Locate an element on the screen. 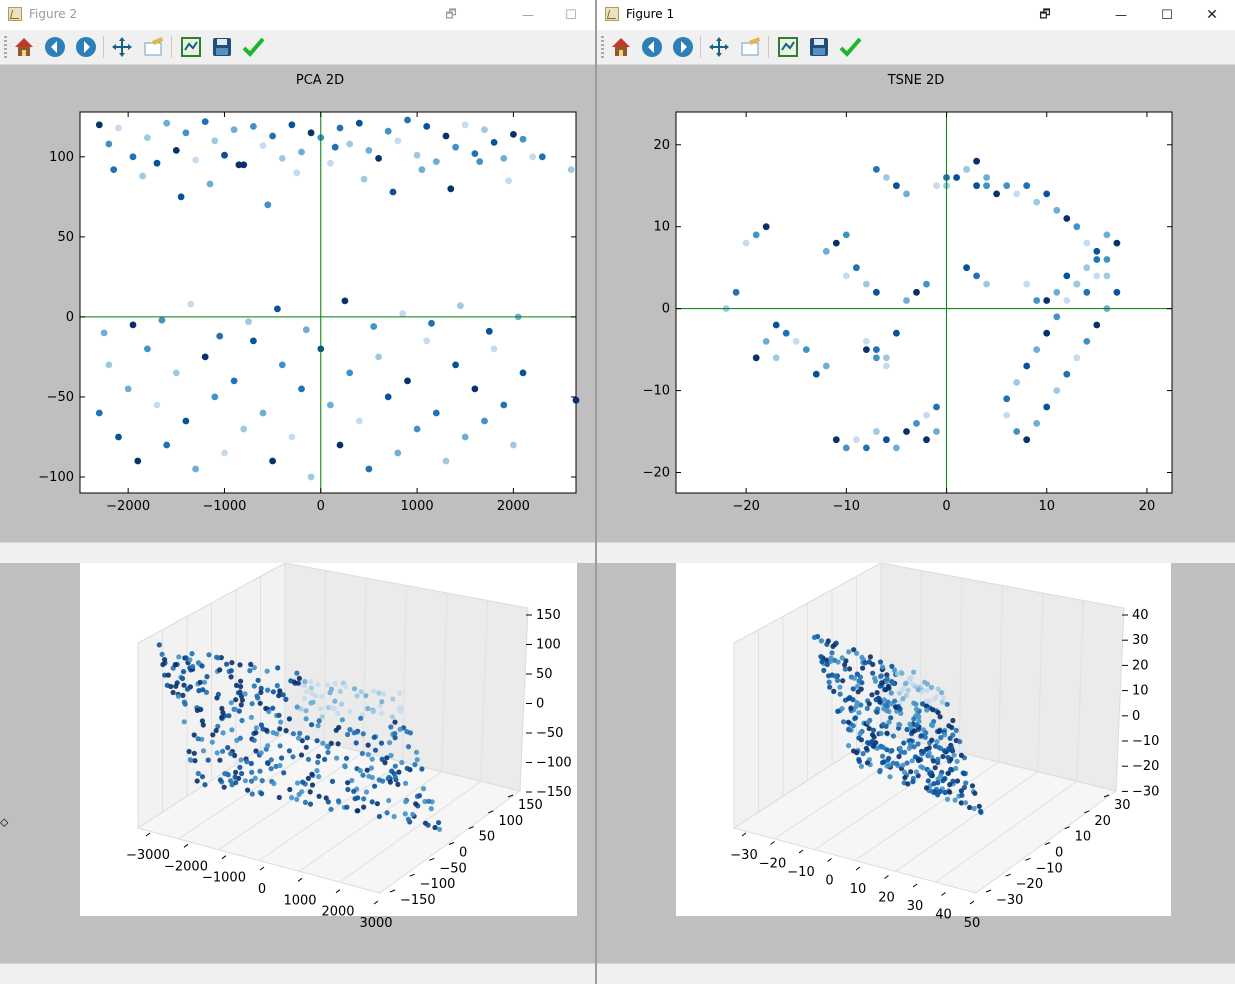 Image resolution: width=1235 pixels, height=984 pixels. x-tick-label: −10 is located at coordinates (846, 506).